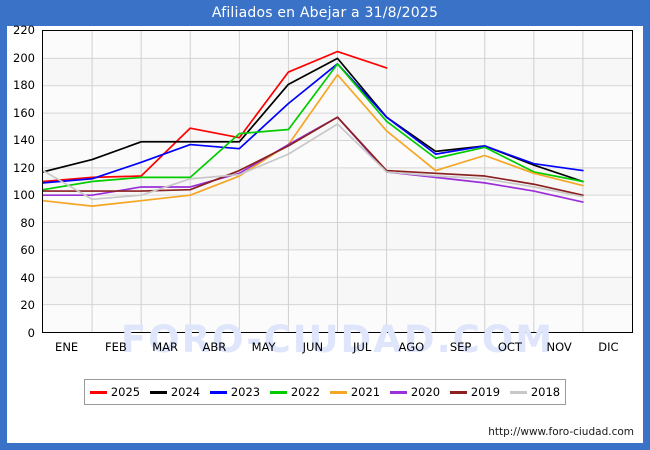 Image resolution: width=650 pixels, height=450 pixels. What do you see at coordinates (20, 181) in the screenshot?
I see `y-axis-labels: 0 20 40 60 80 100 120 140 160 180 200 220` at bounding box center [20, 181].